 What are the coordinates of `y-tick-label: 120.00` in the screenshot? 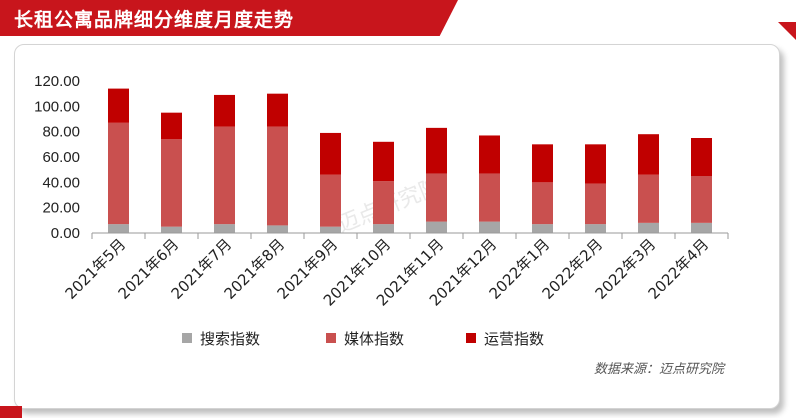 It's located at (57, 81).